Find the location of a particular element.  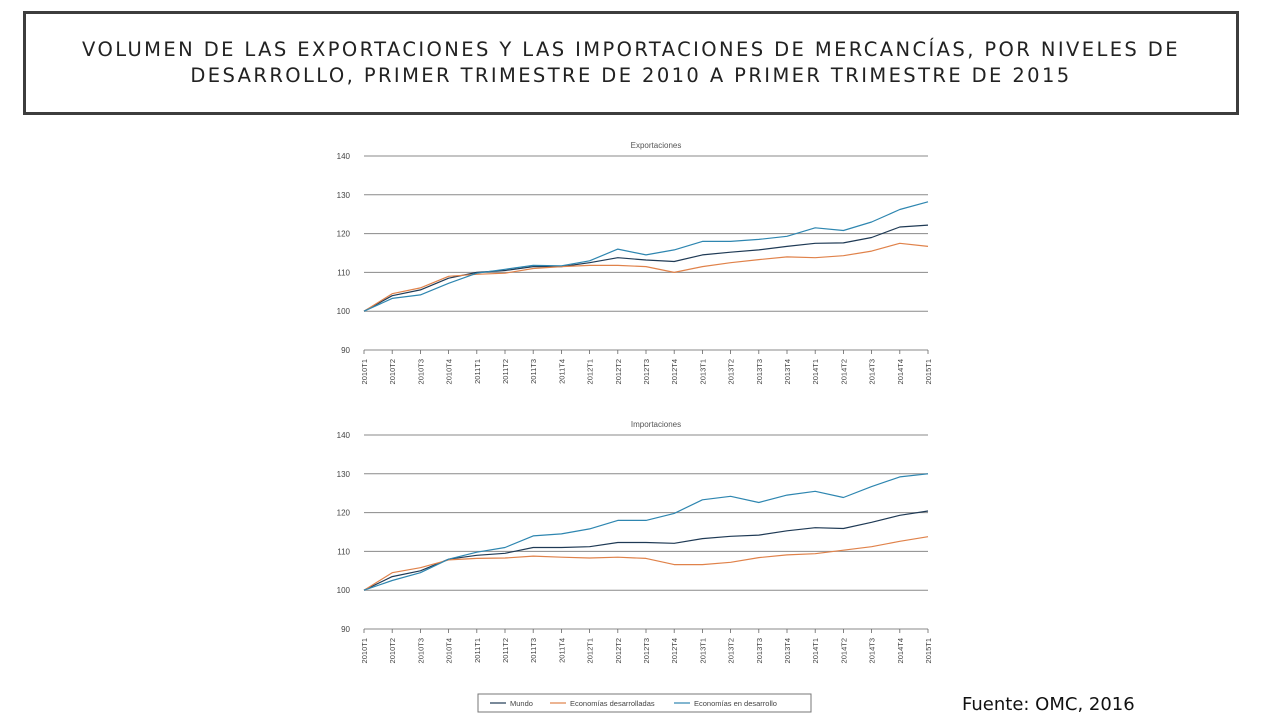

legend-label-2: Economías desarrolladas is located at coordinates (612, 703).